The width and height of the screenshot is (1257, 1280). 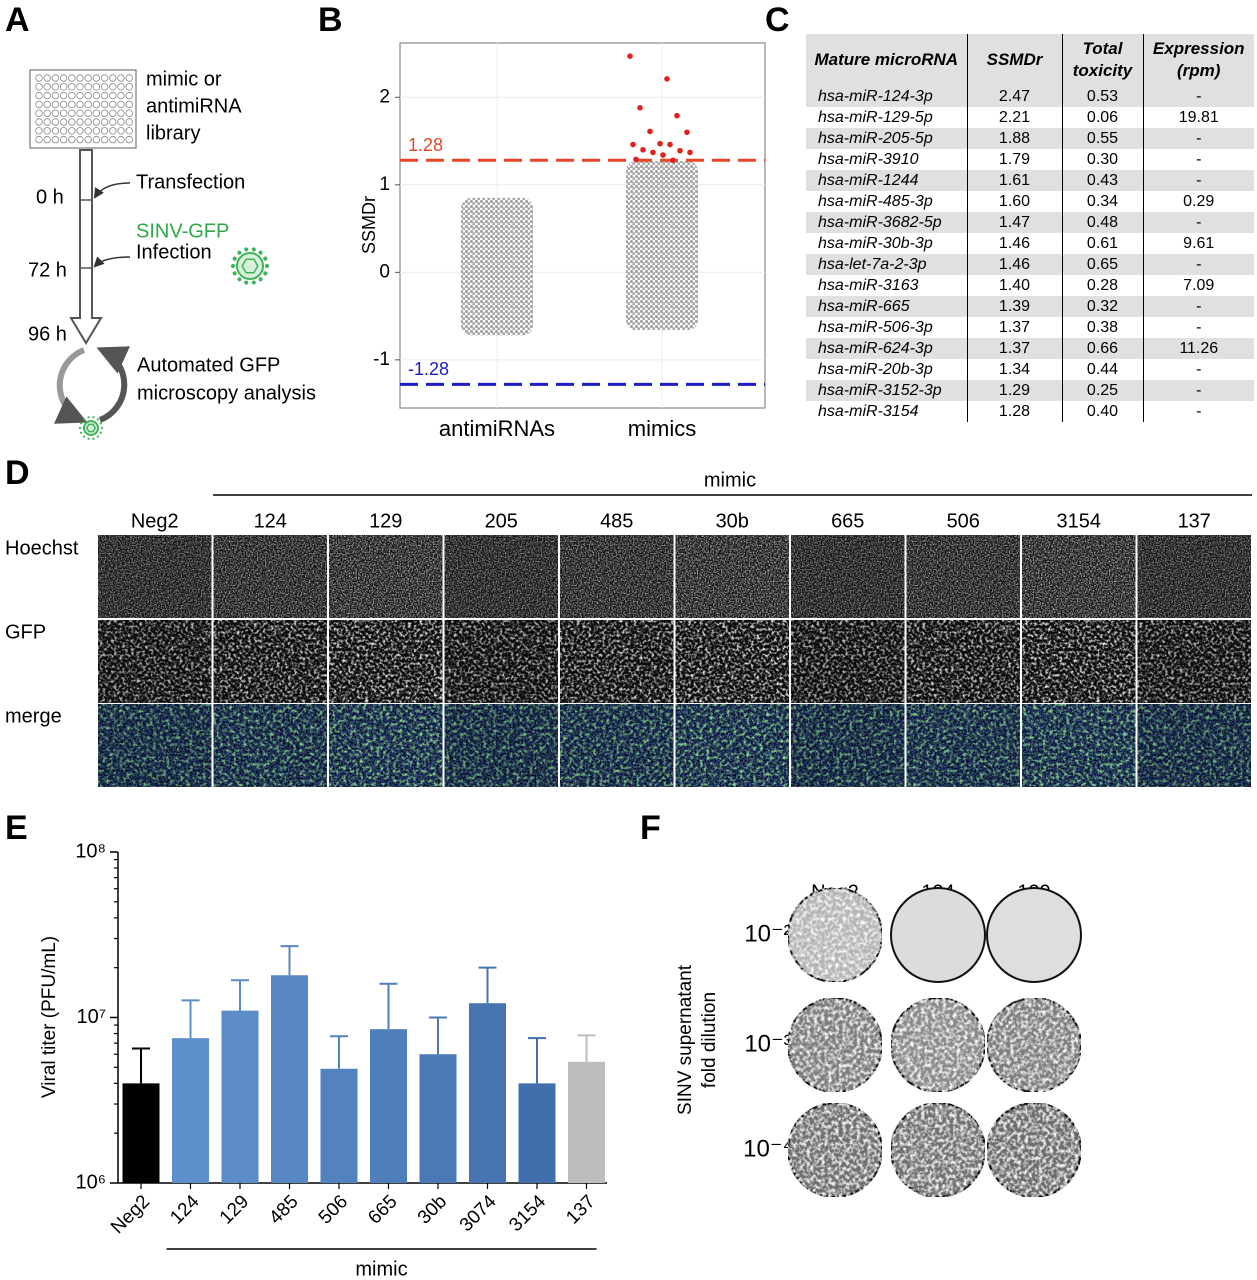 I want to click on y-axis-label: SSMDr, so click(x=369, y=225).